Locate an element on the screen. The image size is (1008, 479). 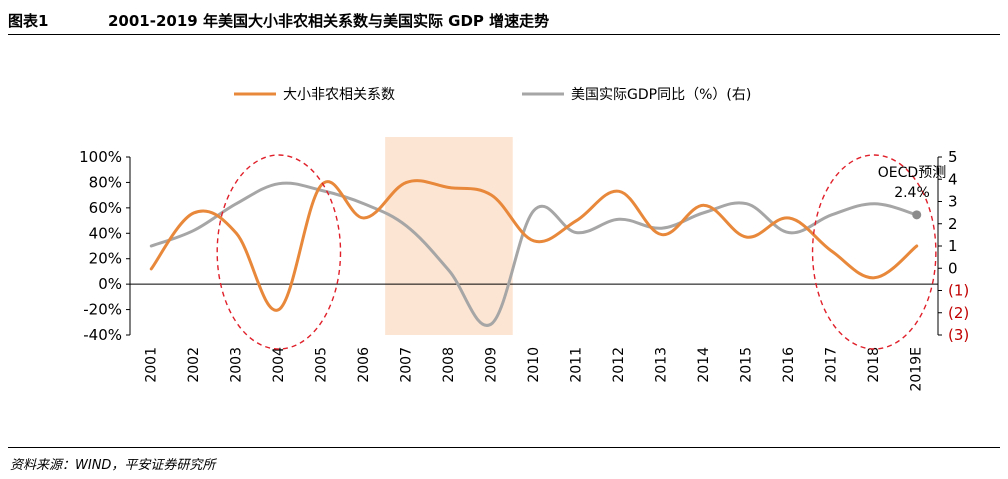
x-tick-label: 2008 is located at coordinates (449, 365).